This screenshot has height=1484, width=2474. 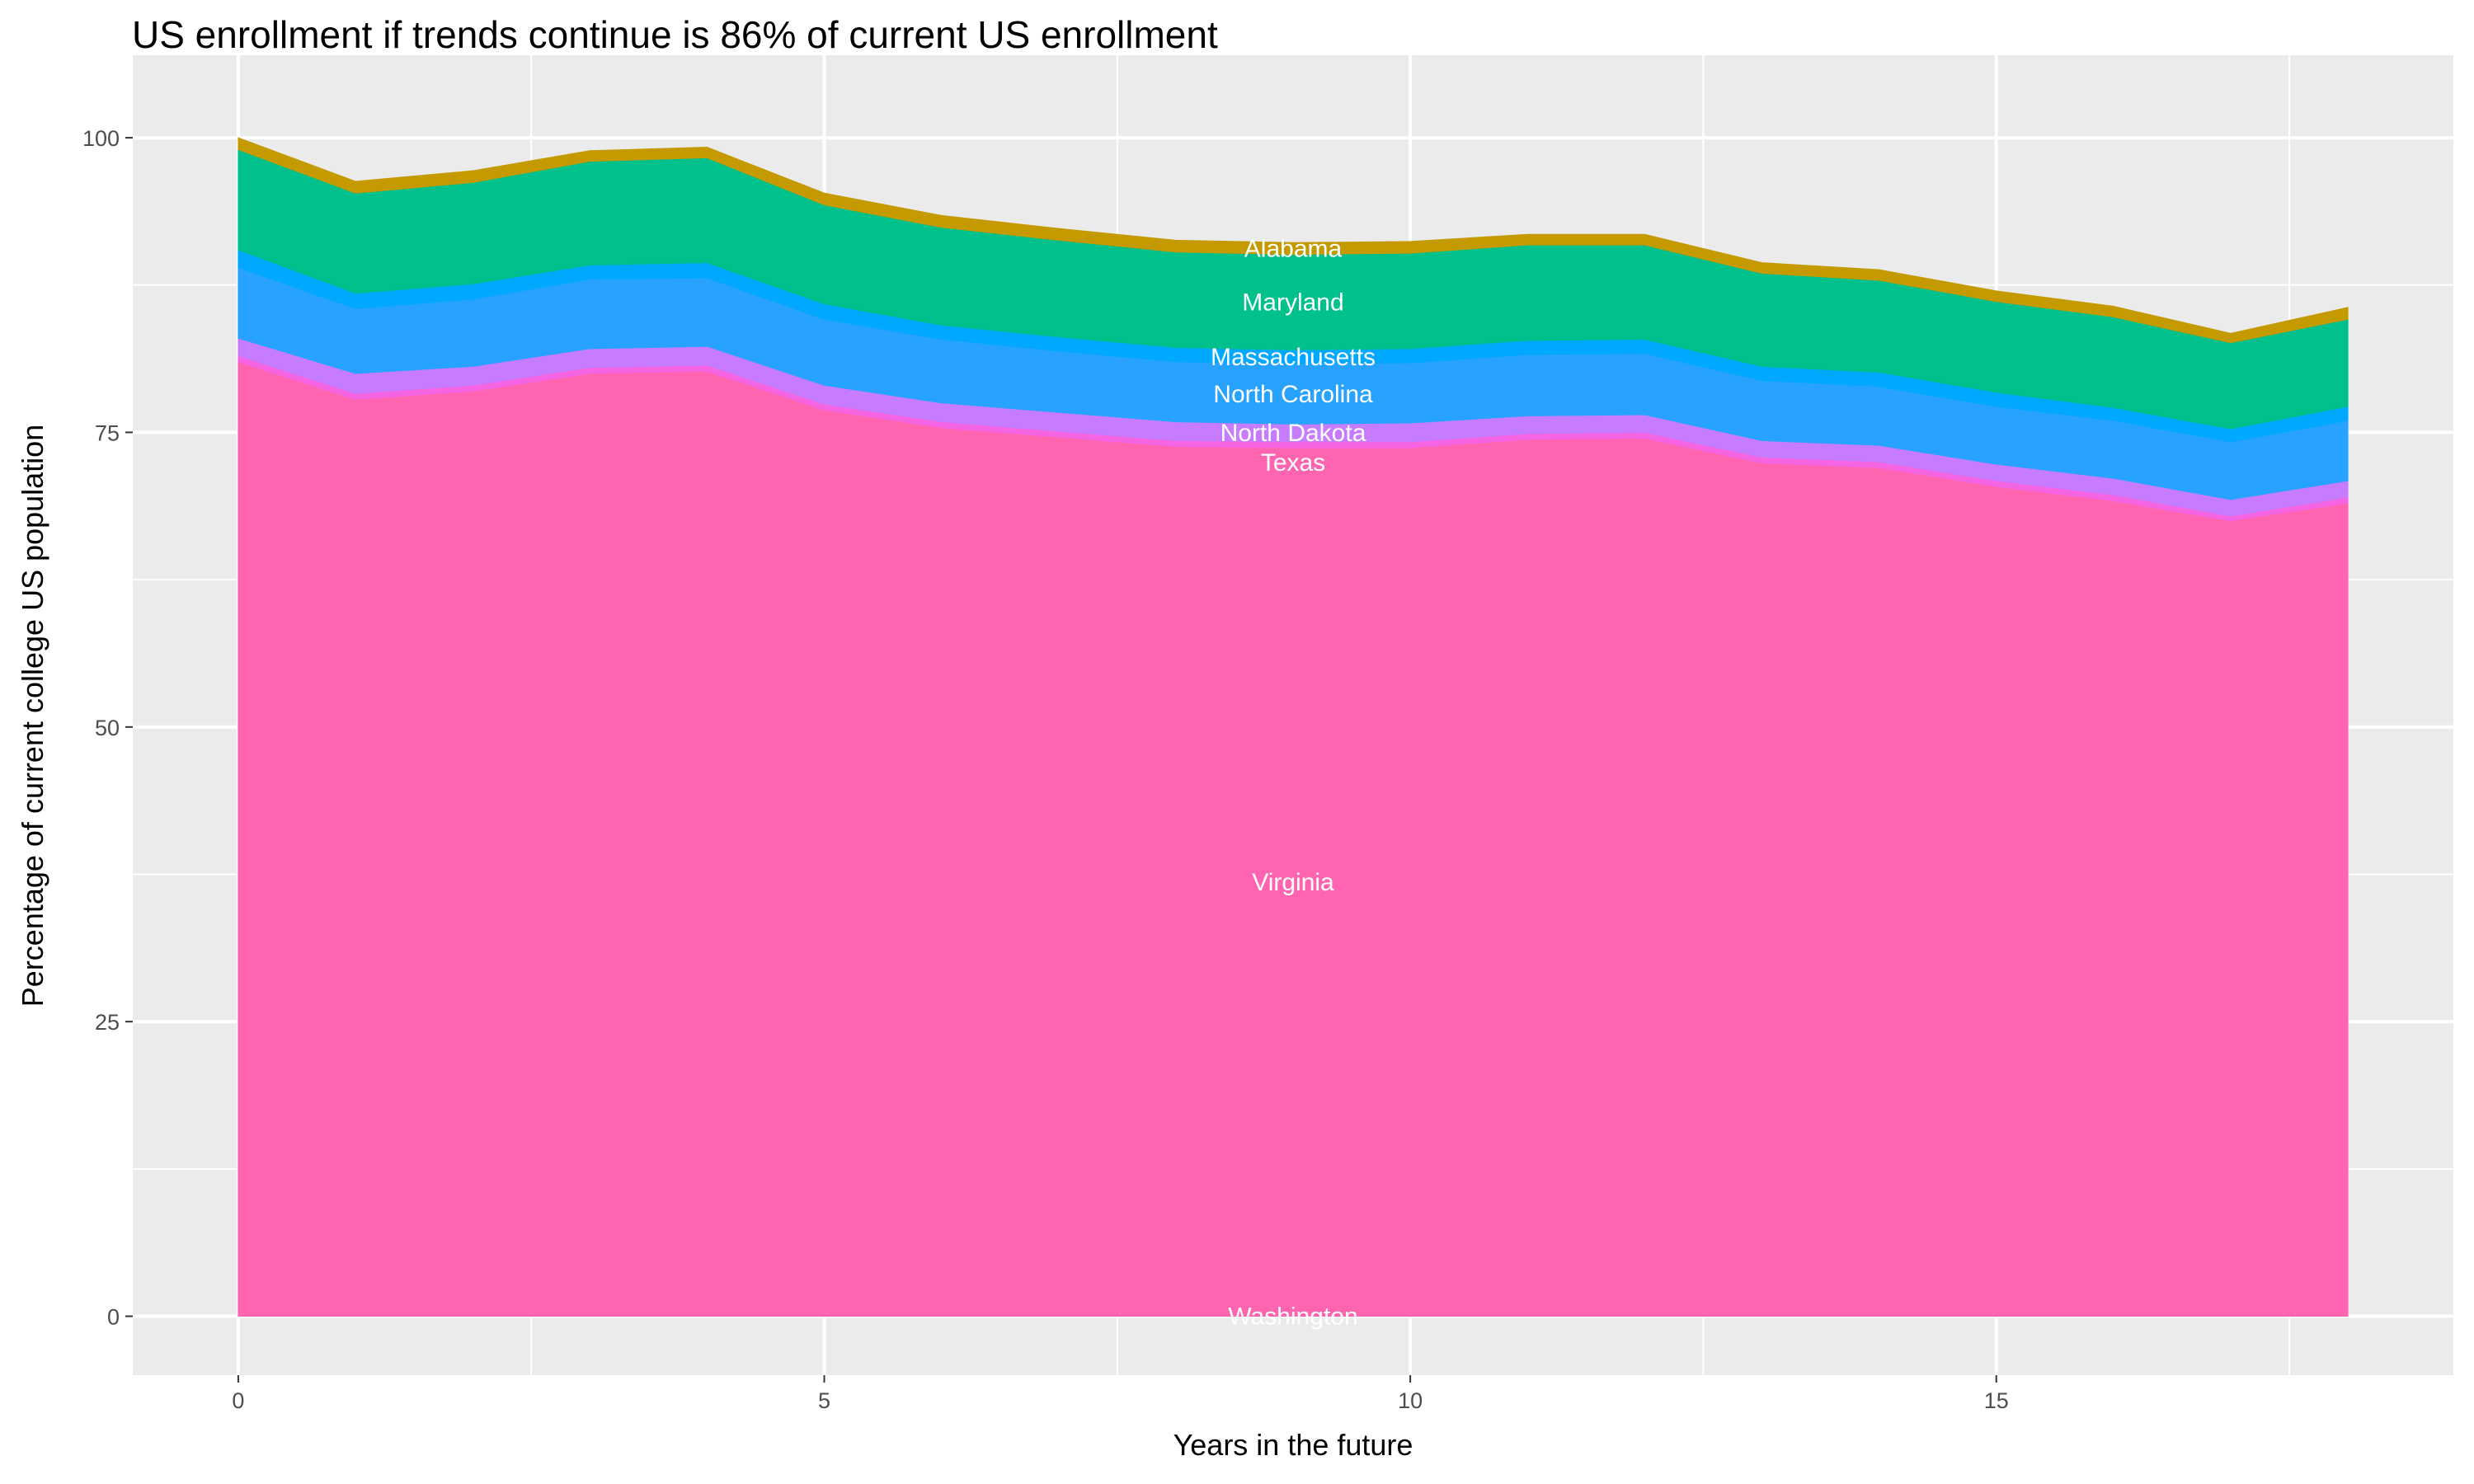 What do you see at coordinates (1293, 882) in the screenshot?
I see `label-virginia: Virginia` at bounding box center [1293, 882].